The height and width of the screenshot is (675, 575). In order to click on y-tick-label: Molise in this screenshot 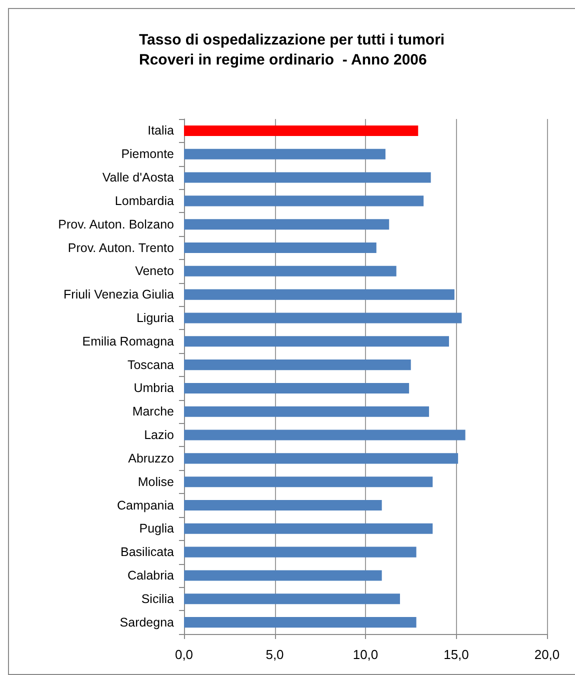, I will do `click(156, 481)`.